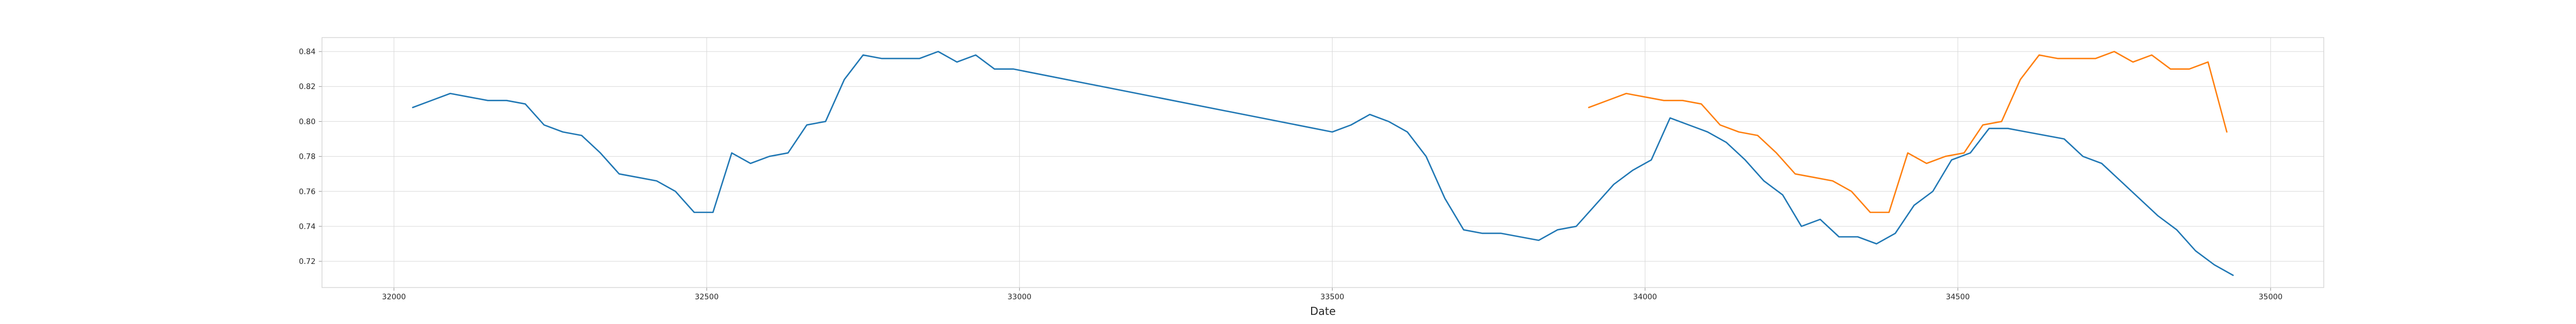  What do you see at coordinates (307, 157) in the screenshot?
I see `y-tick-label-0.78: 0.78` at bounding box center [307, 157].